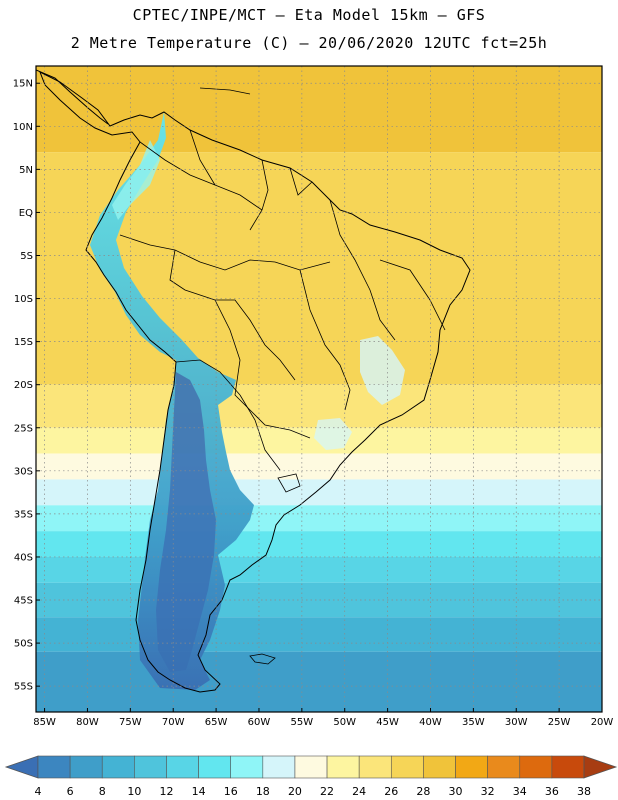  What do you see at coordinates (359, 791) in the screenshot?
I see `colorbar-label: 24` at bounding box center [359, 791].